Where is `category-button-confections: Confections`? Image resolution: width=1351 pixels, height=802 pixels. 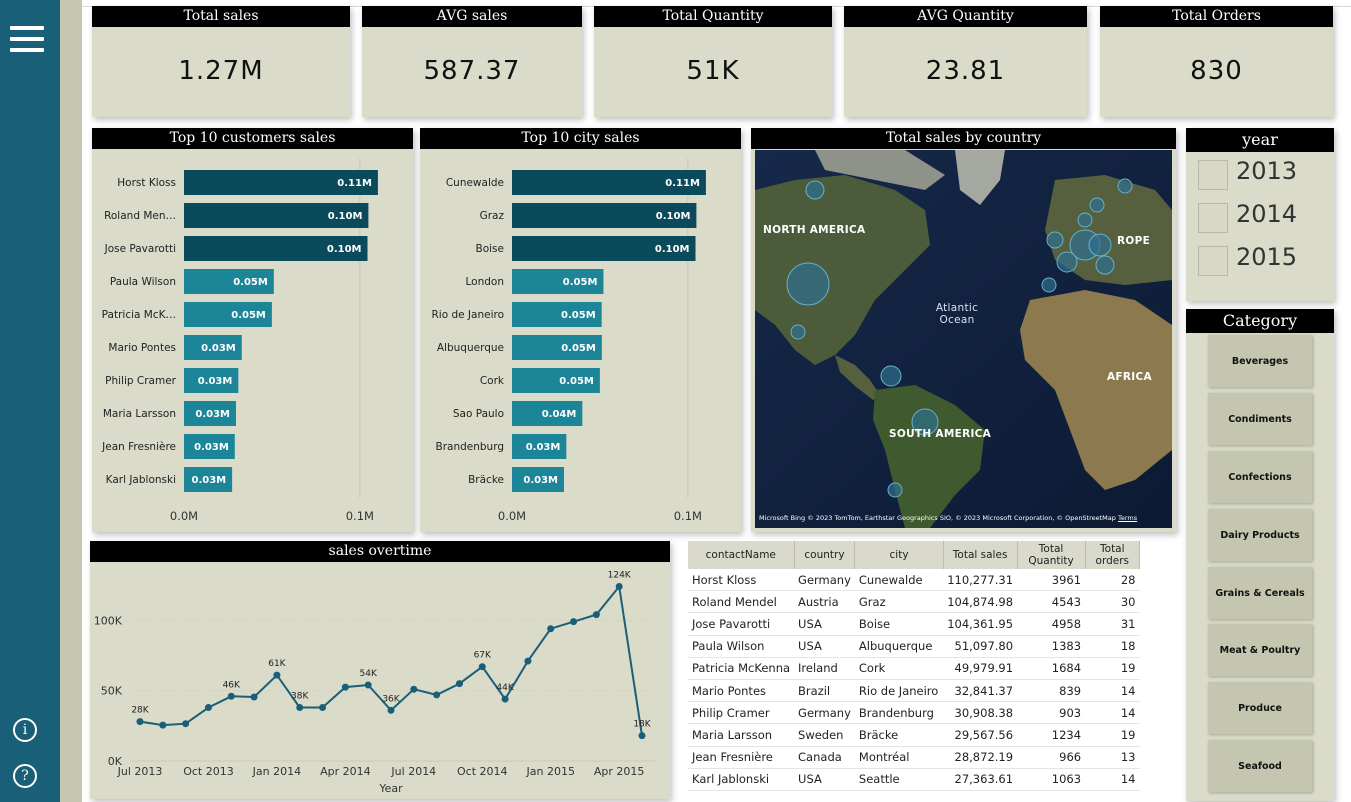 category-button-confections: Confections is located at coordinates (1260, 477).